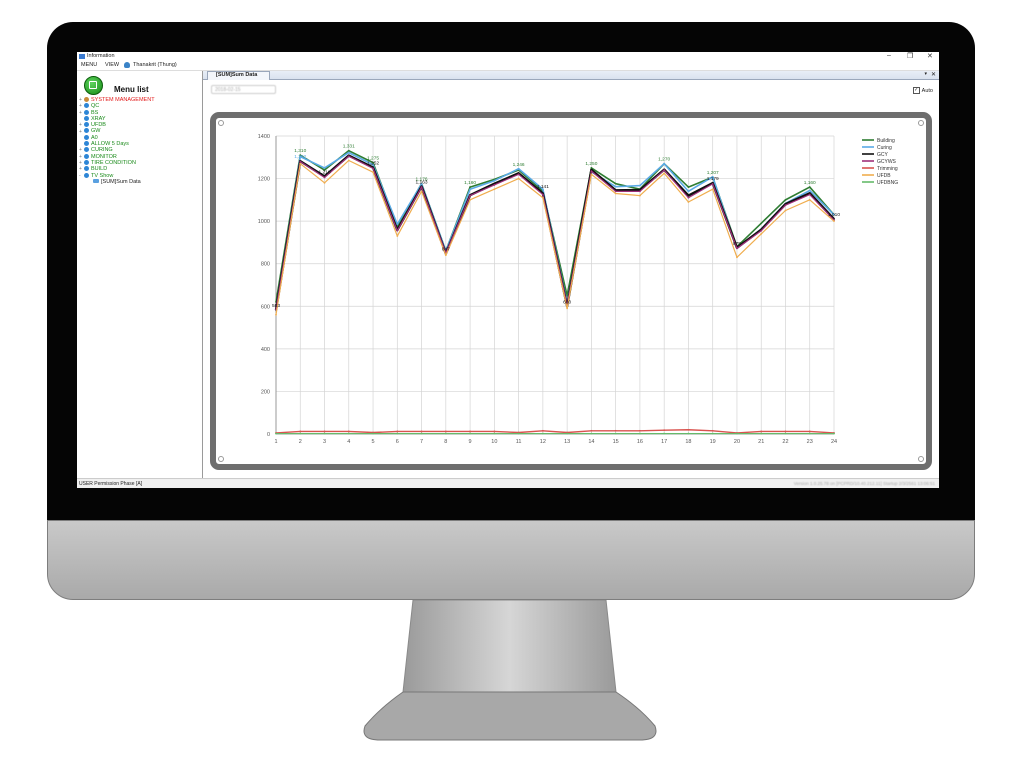 The height and width of the screenshot is (763, 1019). I want to click on data-label: 1,310, so click(300, 151).